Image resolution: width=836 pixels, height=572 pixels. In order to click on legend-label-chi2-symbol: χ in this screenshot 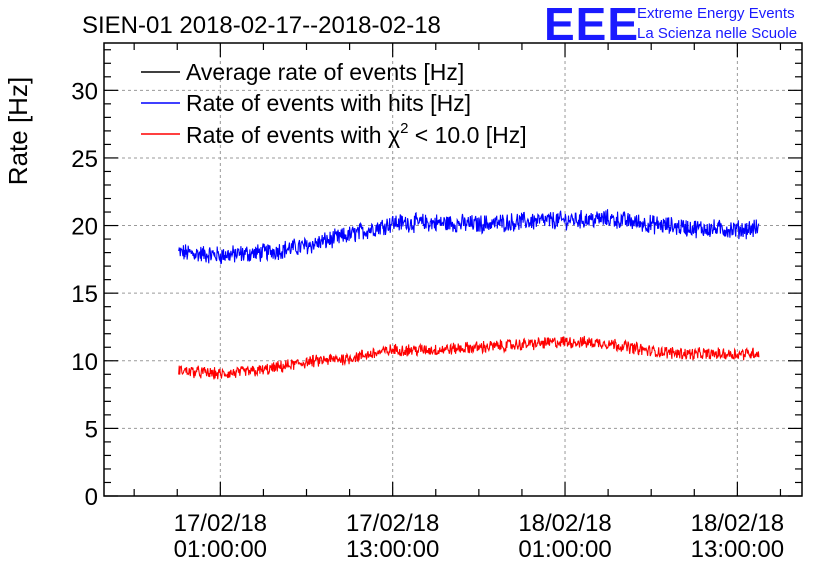, I will do `click(394, 135)`.